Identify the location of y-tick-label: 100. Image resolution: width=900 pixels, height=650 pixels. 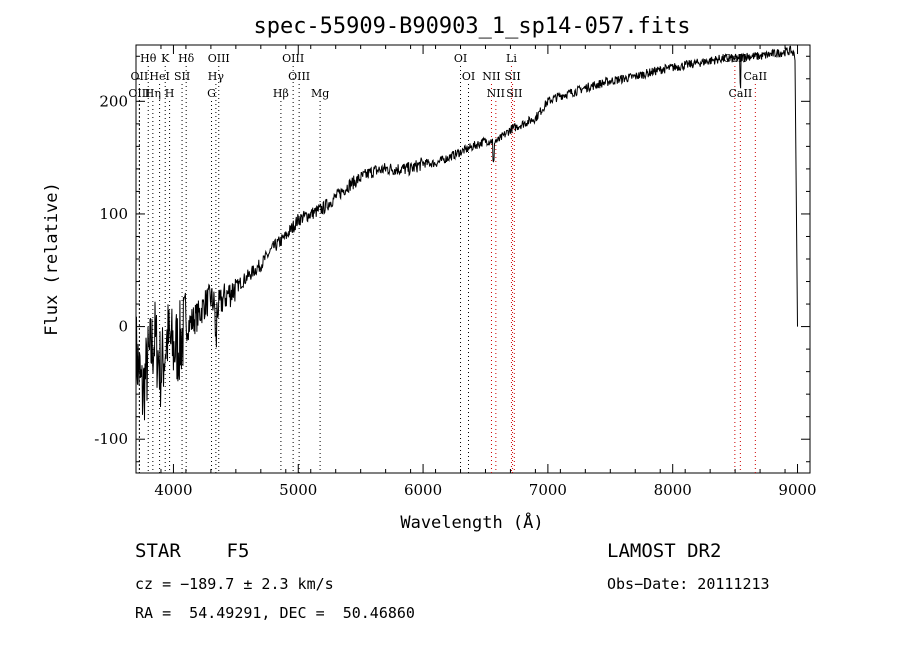
(113, 214).